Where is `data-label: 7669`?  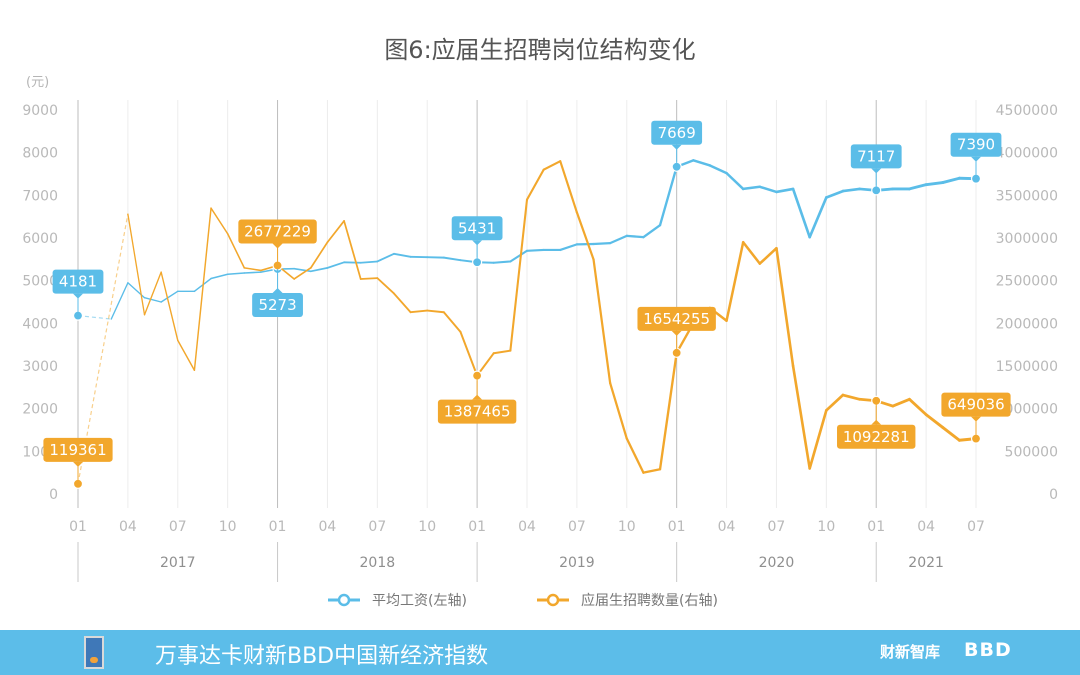 data-label: 7669 is located at coordinates (677, 133).